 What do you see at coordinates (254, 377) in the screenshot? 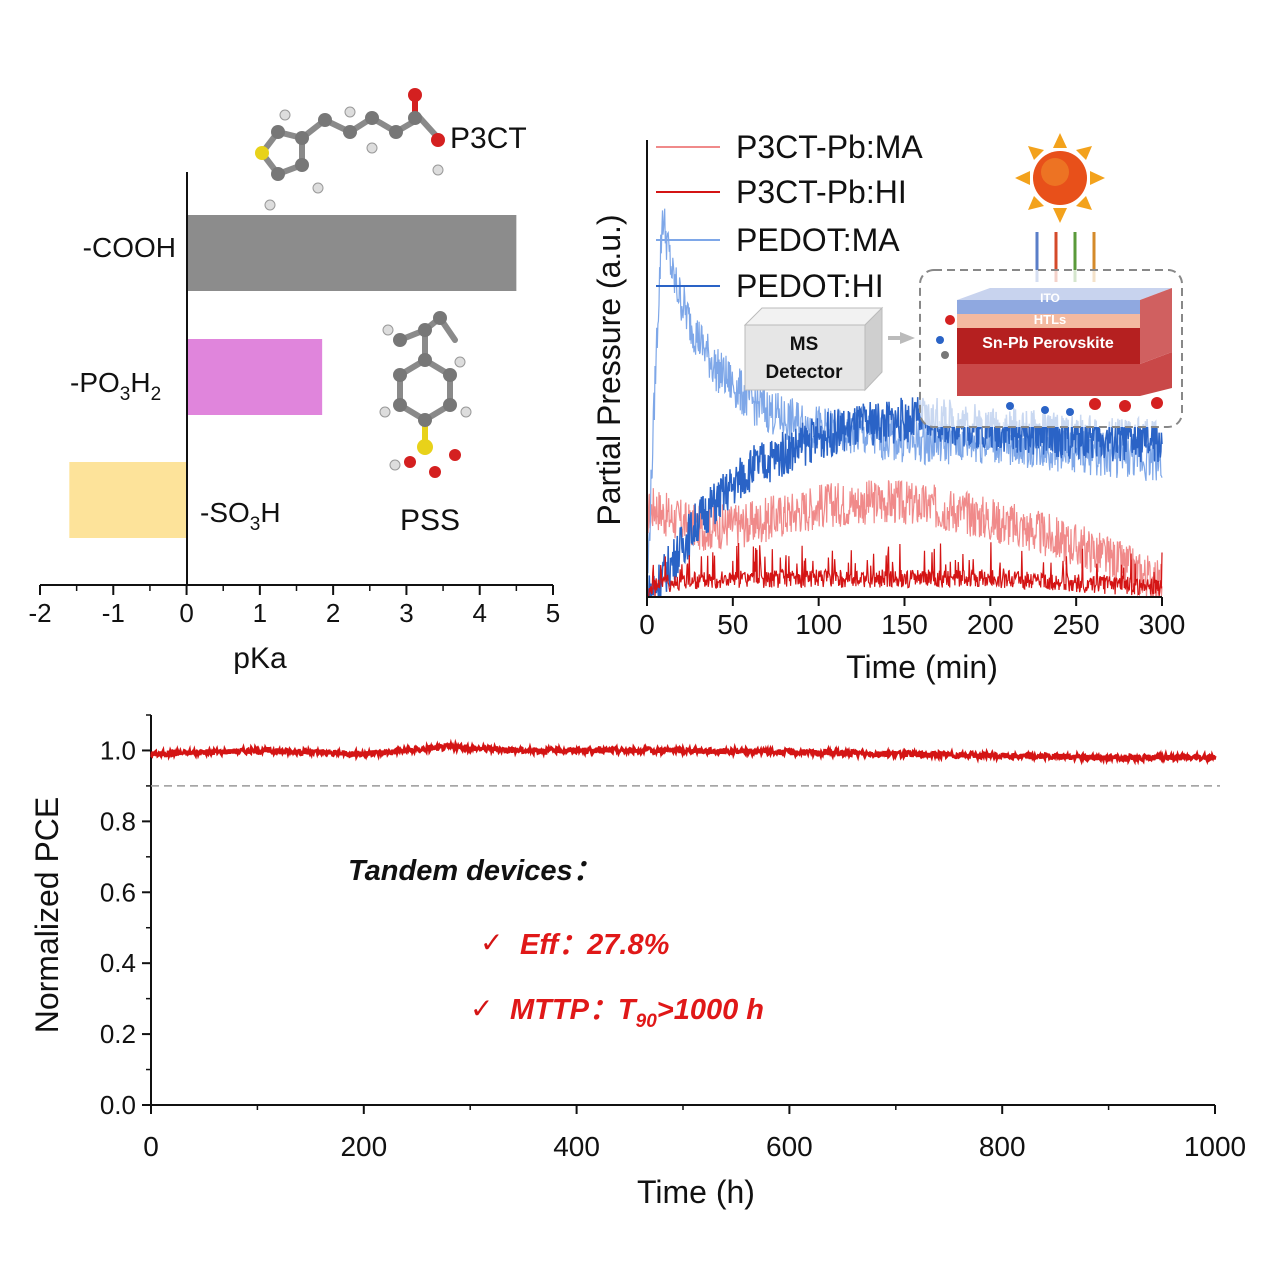
I see `pka-bar-po3h2` at bounding box center [254, 377].